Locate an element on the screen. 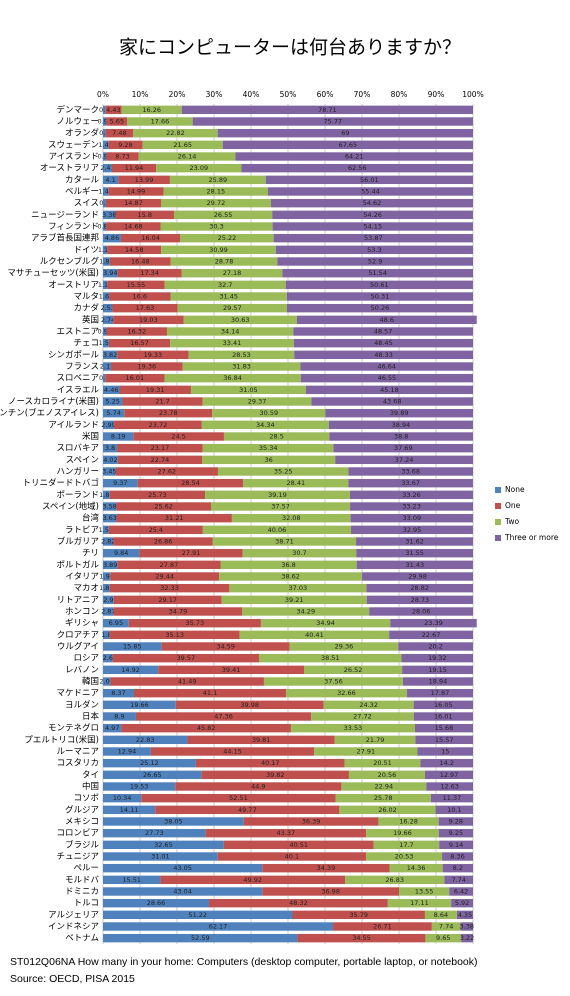 This screenshot has height=996, width=570. data-label: 44.15 is located at coordinates (232, 752).